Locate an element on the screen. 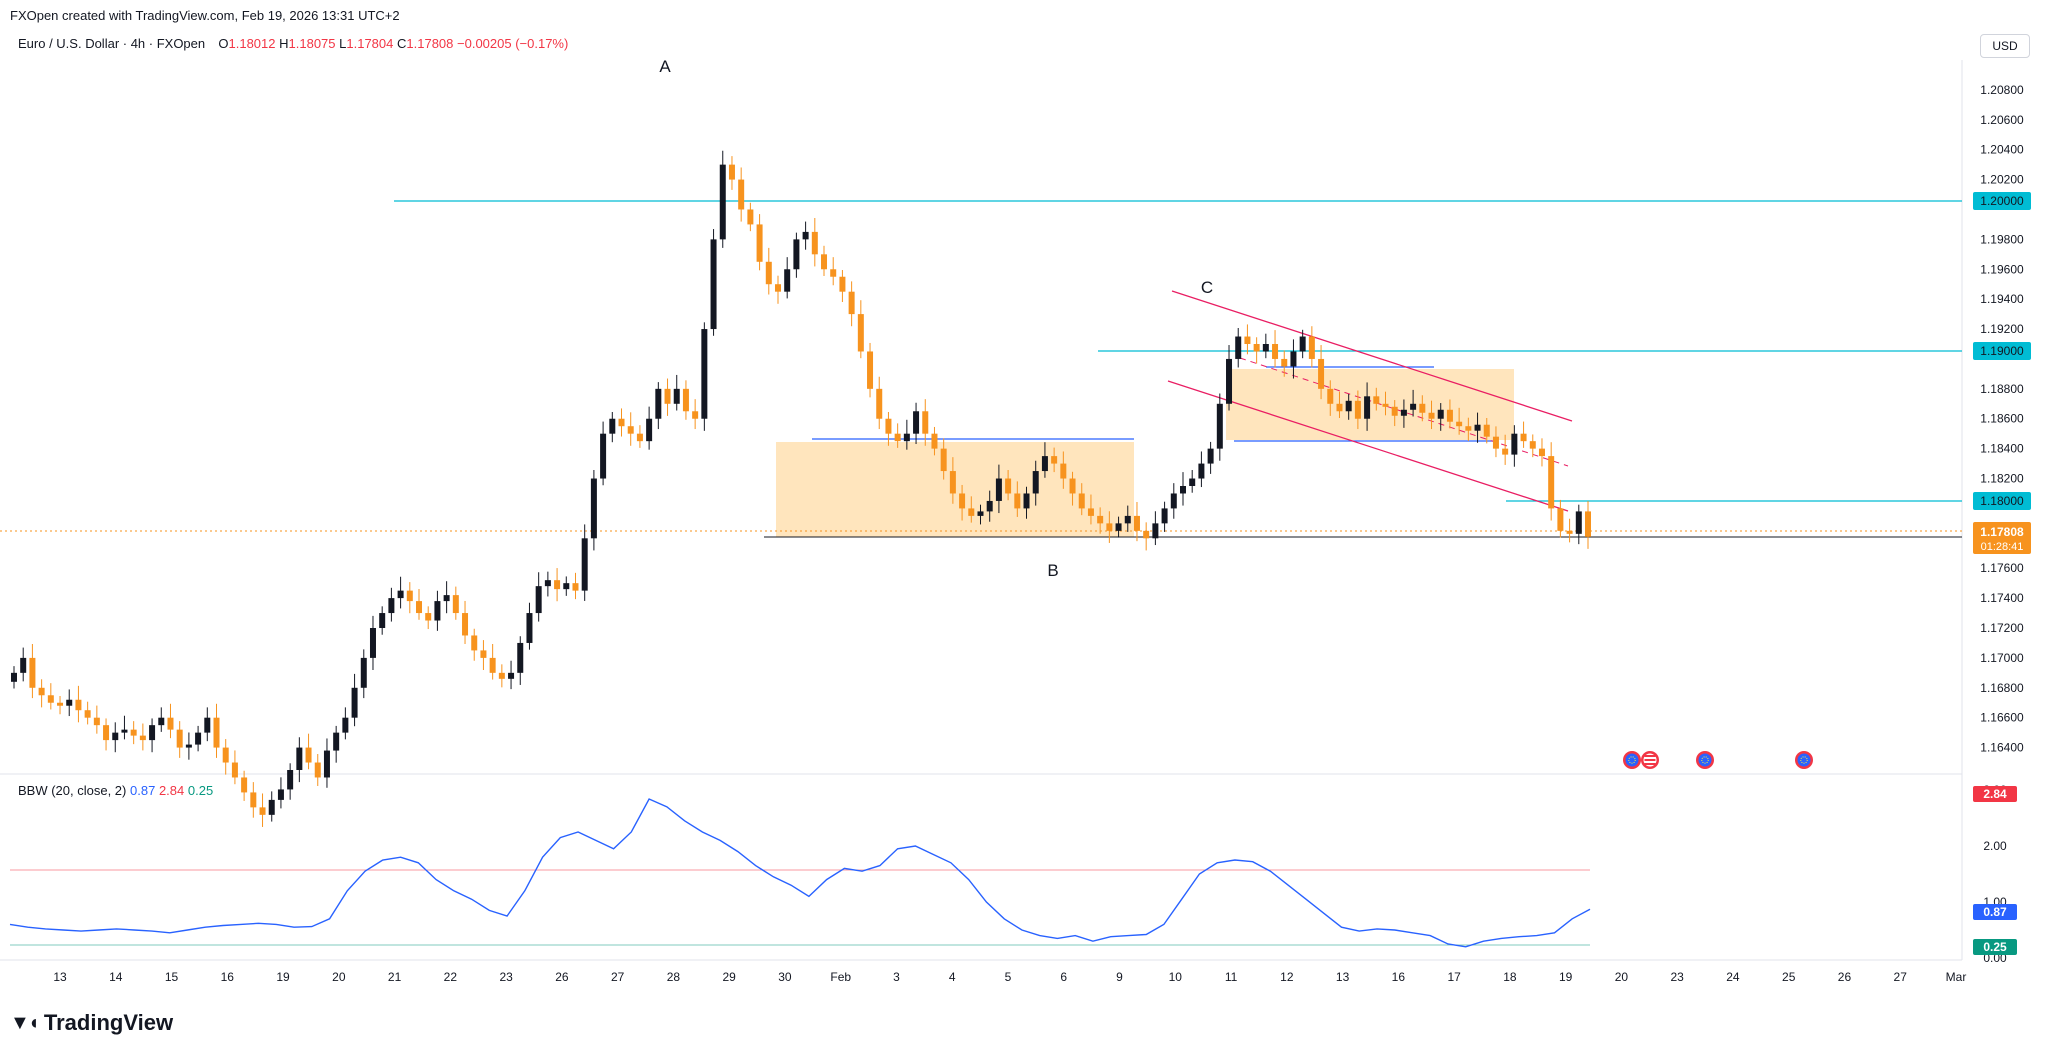  time-tick-label: 4 is located at coordinates (952, 977).